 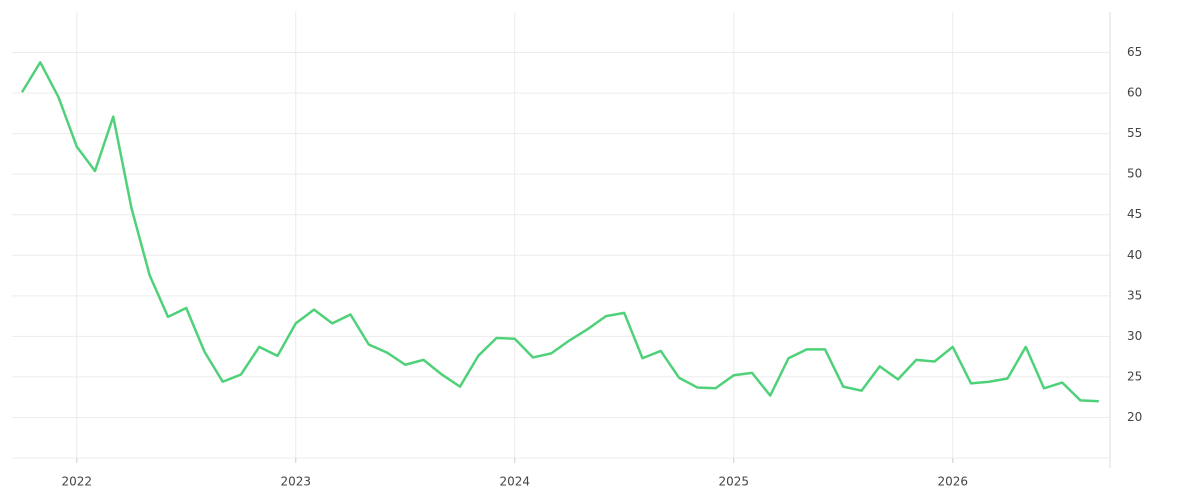 I want to click on y-tick-label: 30, so click(x=1134, y=336).